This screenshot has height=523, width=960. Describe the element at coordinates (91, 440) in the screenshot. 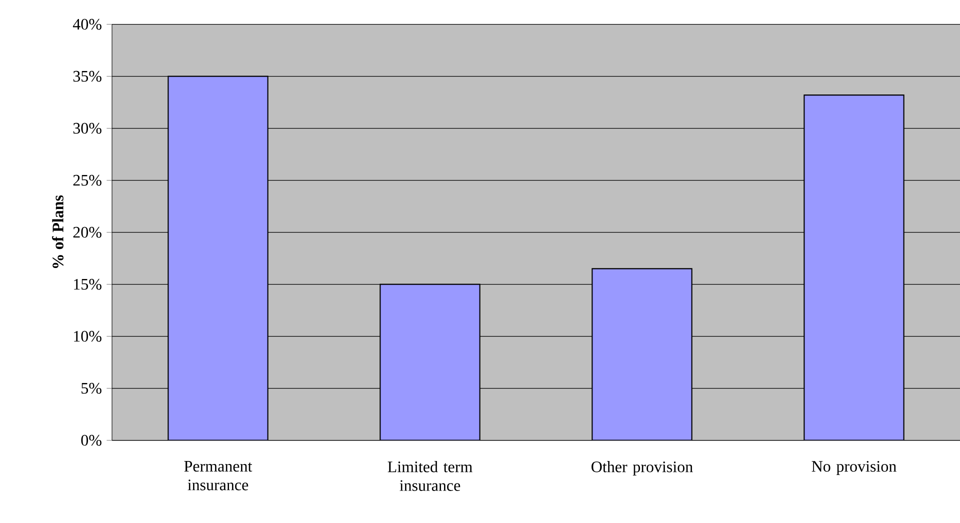

I see `y-tick-label: 0%` at that location.